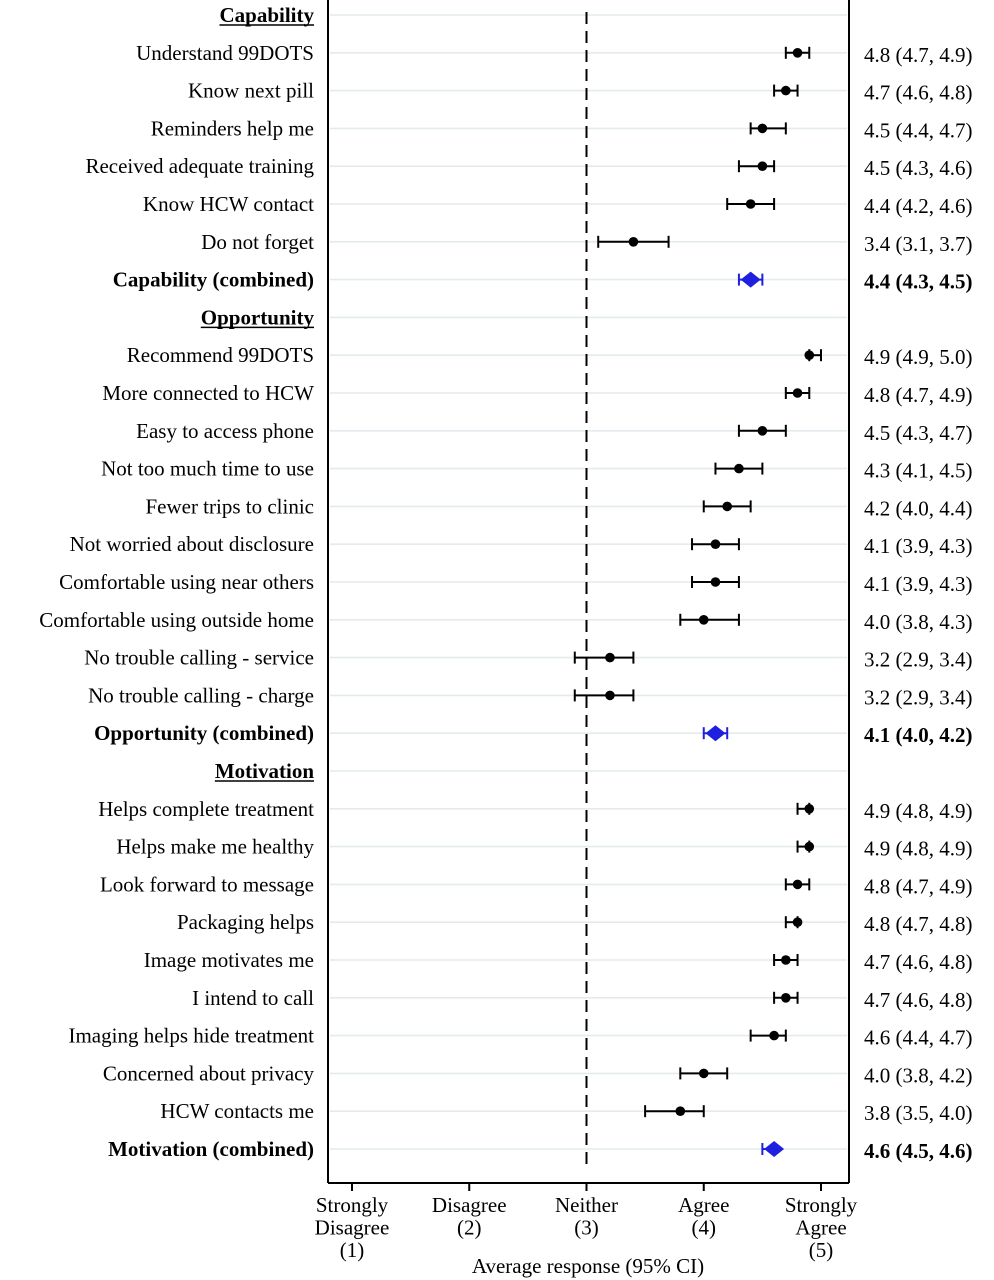  Describe the element at coordinates (208, 393) in the screenshot. I see `row-label: More connected to HCW` at that location.